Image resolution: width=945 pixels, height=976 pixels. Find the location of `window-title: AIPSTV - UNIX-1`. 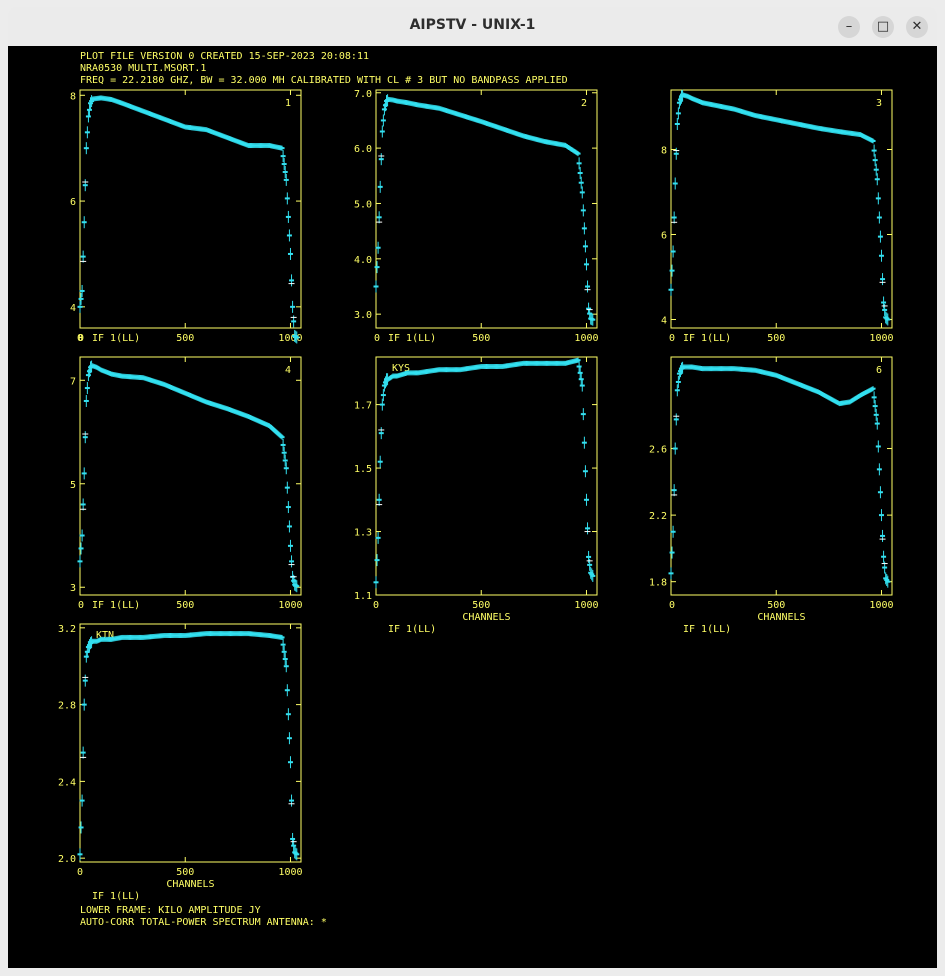

window-title: AIPSTV - UNIX-1 is located at coordinates (472, 25).